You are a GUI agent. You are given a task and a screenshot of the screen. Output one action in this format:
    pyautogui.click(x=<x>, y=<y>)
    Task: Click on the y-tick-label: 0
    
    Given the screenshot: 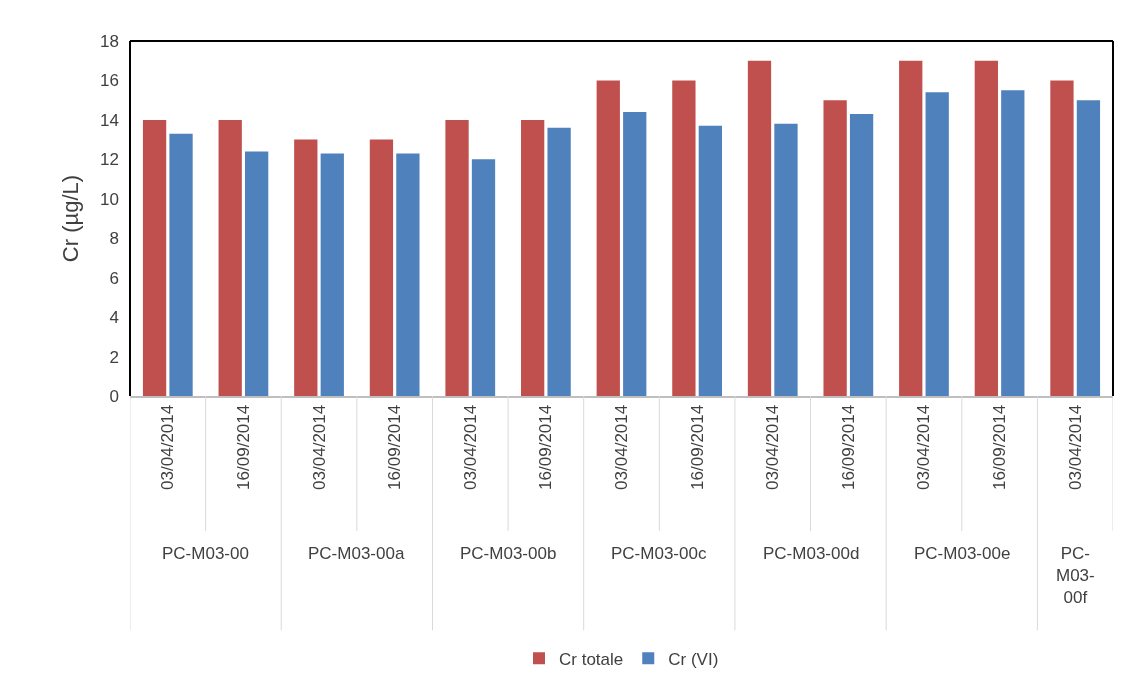 What is the action you would take?
    pyautogui.click(x=114, y=396)
    